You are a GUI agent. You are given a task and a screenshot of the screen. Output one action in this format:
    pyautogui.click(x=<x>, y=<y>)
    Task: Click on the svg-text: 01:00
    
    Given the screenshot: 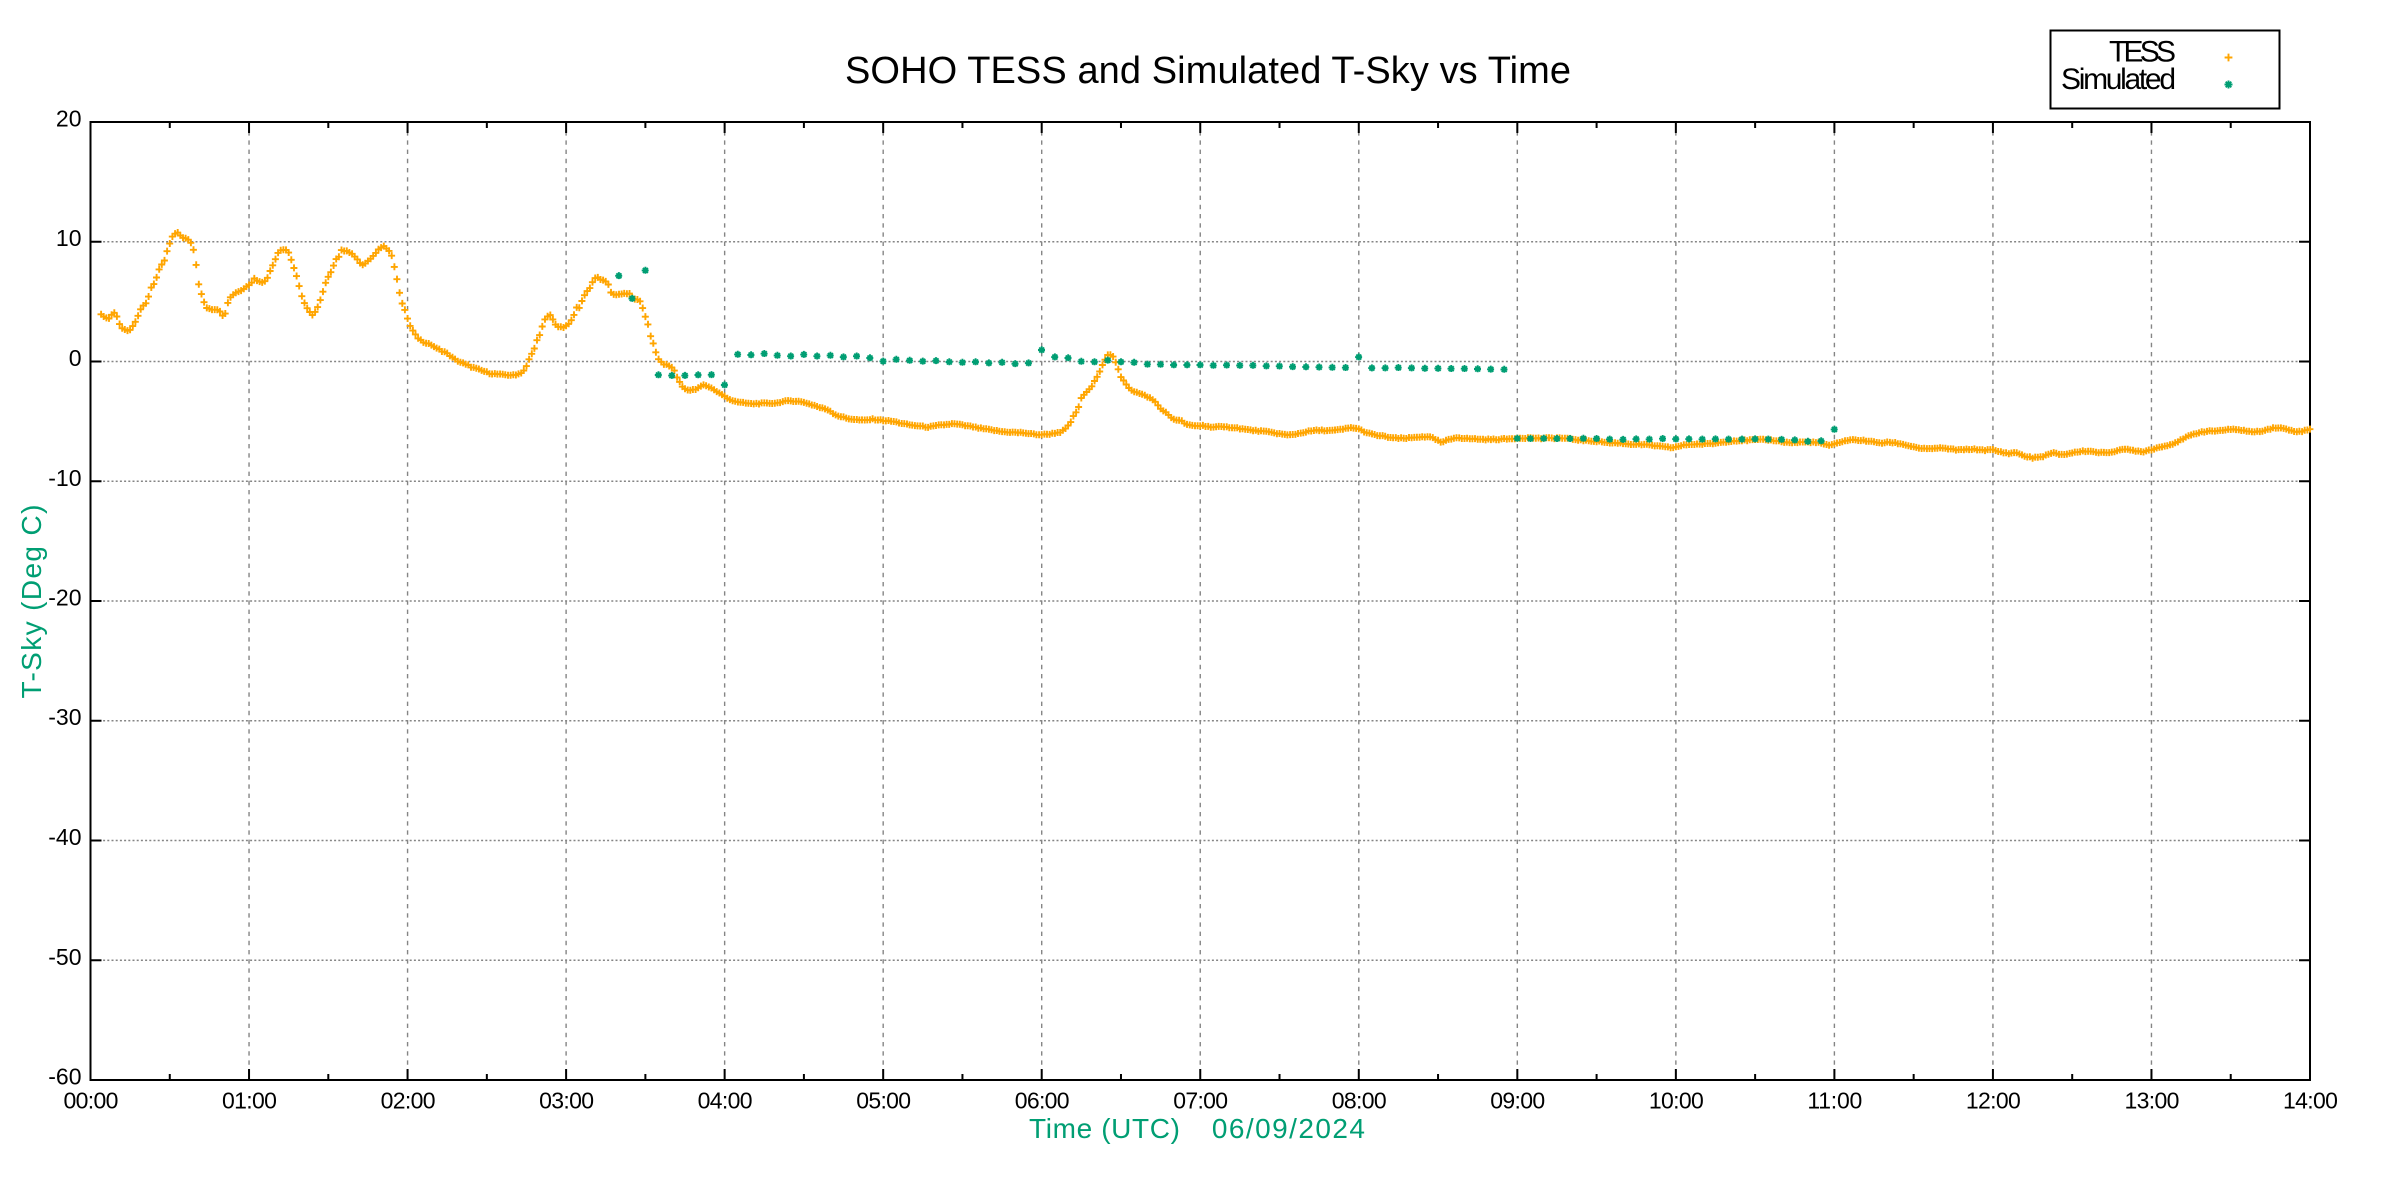 What is the action you would take?
    pyautogui.click(x=249, y=1101)
    